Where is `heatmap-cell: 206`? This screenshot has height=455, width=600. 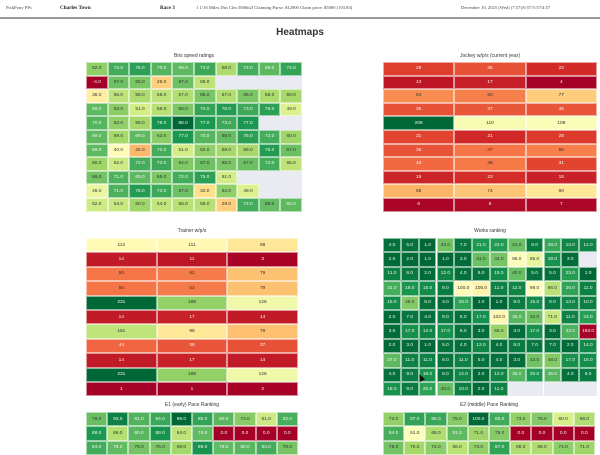
heatmap-cell: 206 is located at coordinates (419, 123).